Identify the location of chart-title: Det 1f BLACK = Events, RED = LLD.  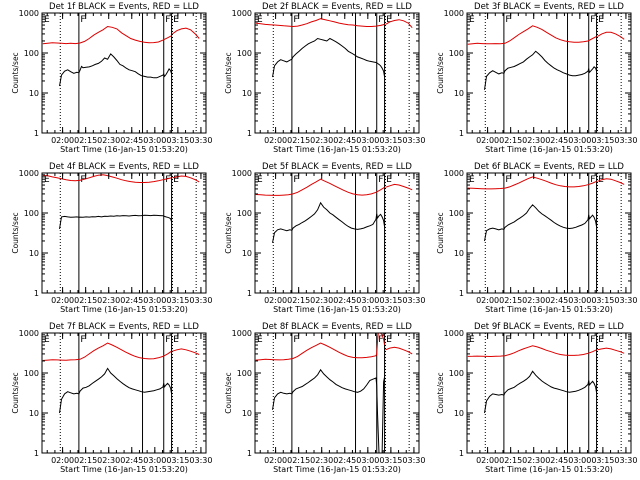
(124, 7).